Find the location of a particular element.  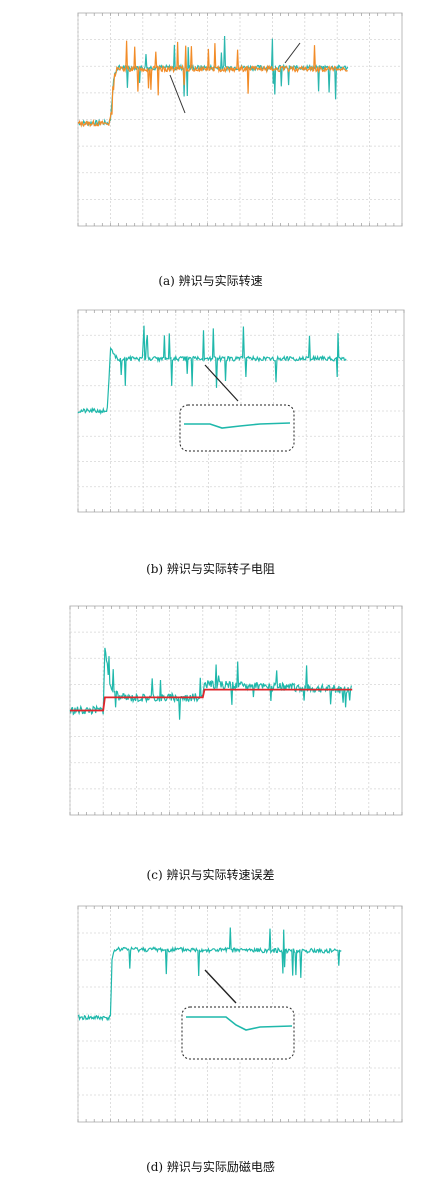

caption-c: (c) 辨识与实际转速误差 is located at coordinates (210, 875).